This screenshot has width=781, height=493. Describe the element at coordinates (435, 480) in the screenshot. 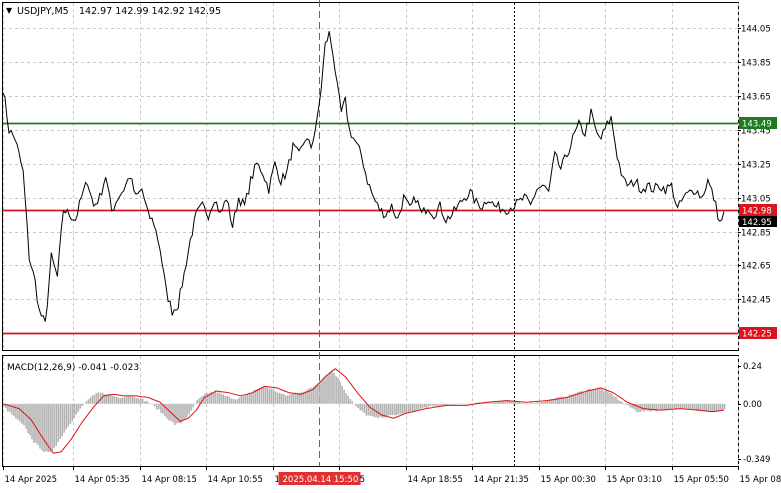

I see `time-tick-label: 14 Apr 18:55` at that location.